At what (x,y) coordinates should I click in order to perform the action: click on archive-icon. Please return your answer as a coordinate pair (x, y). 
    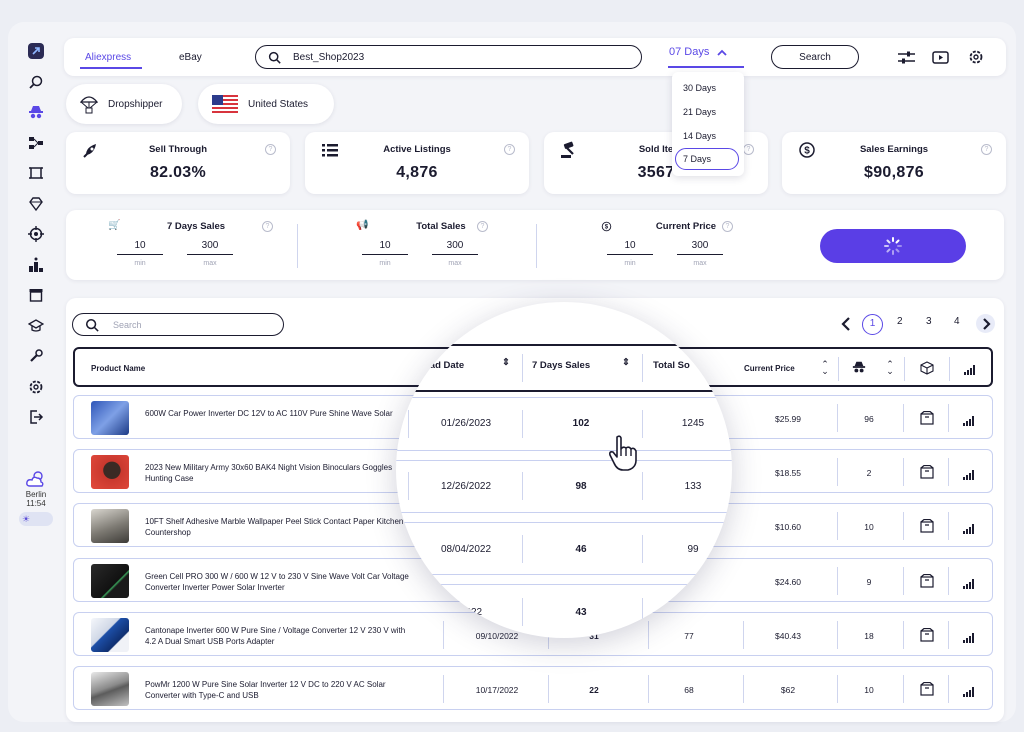
    Looking at the image, I should click on (36, 295).